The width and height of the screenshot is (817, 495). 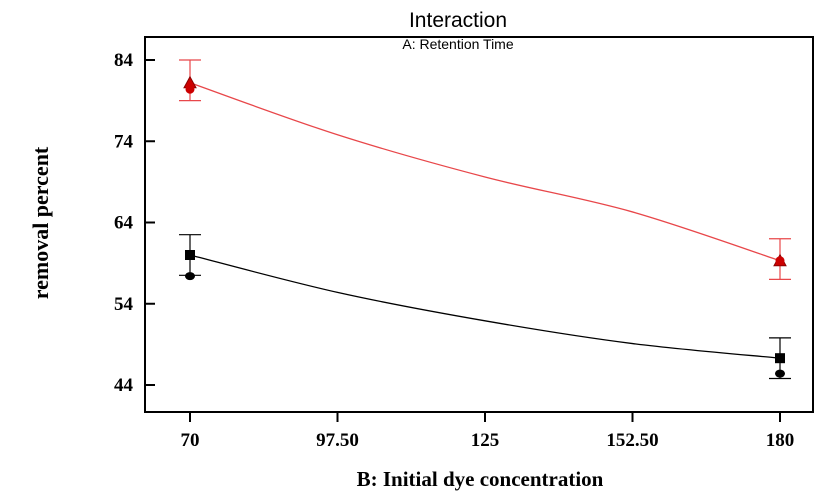 I want to click on x-tick-label: 180, so click(x=780, y=440).